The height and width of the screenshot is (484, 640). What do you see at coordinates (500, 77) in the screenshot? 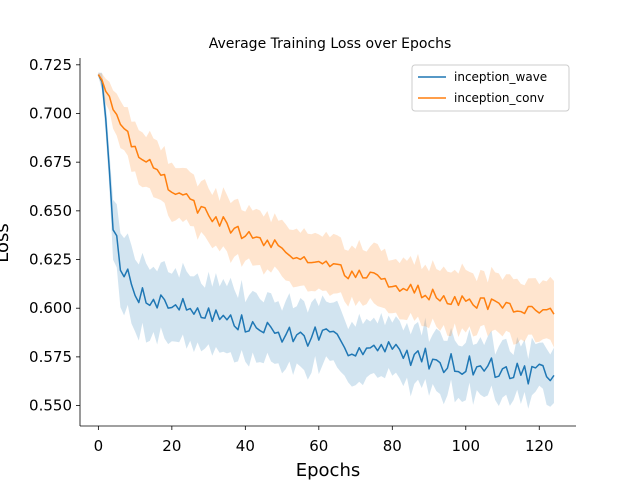
I see `legend-label-inception_wave: inception_wave` at bounding box center [500, 77].